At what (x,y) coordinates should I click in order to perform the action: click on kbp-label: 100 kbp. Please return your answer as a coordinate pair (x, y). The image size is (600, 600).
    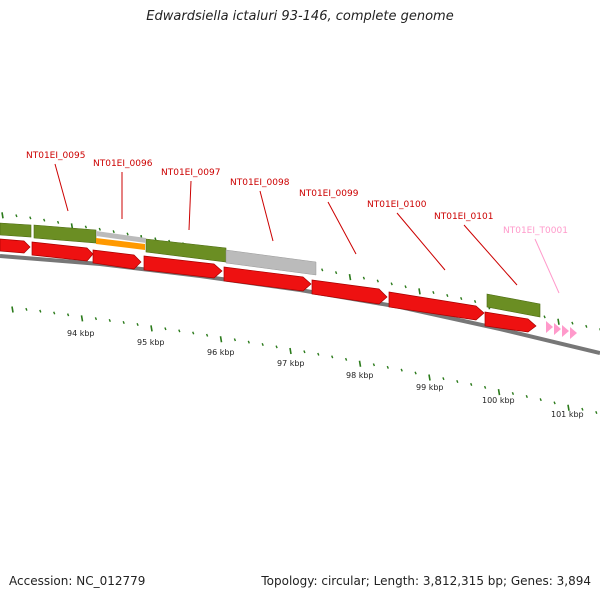
    Looking at the image, I should click on (498, 400).